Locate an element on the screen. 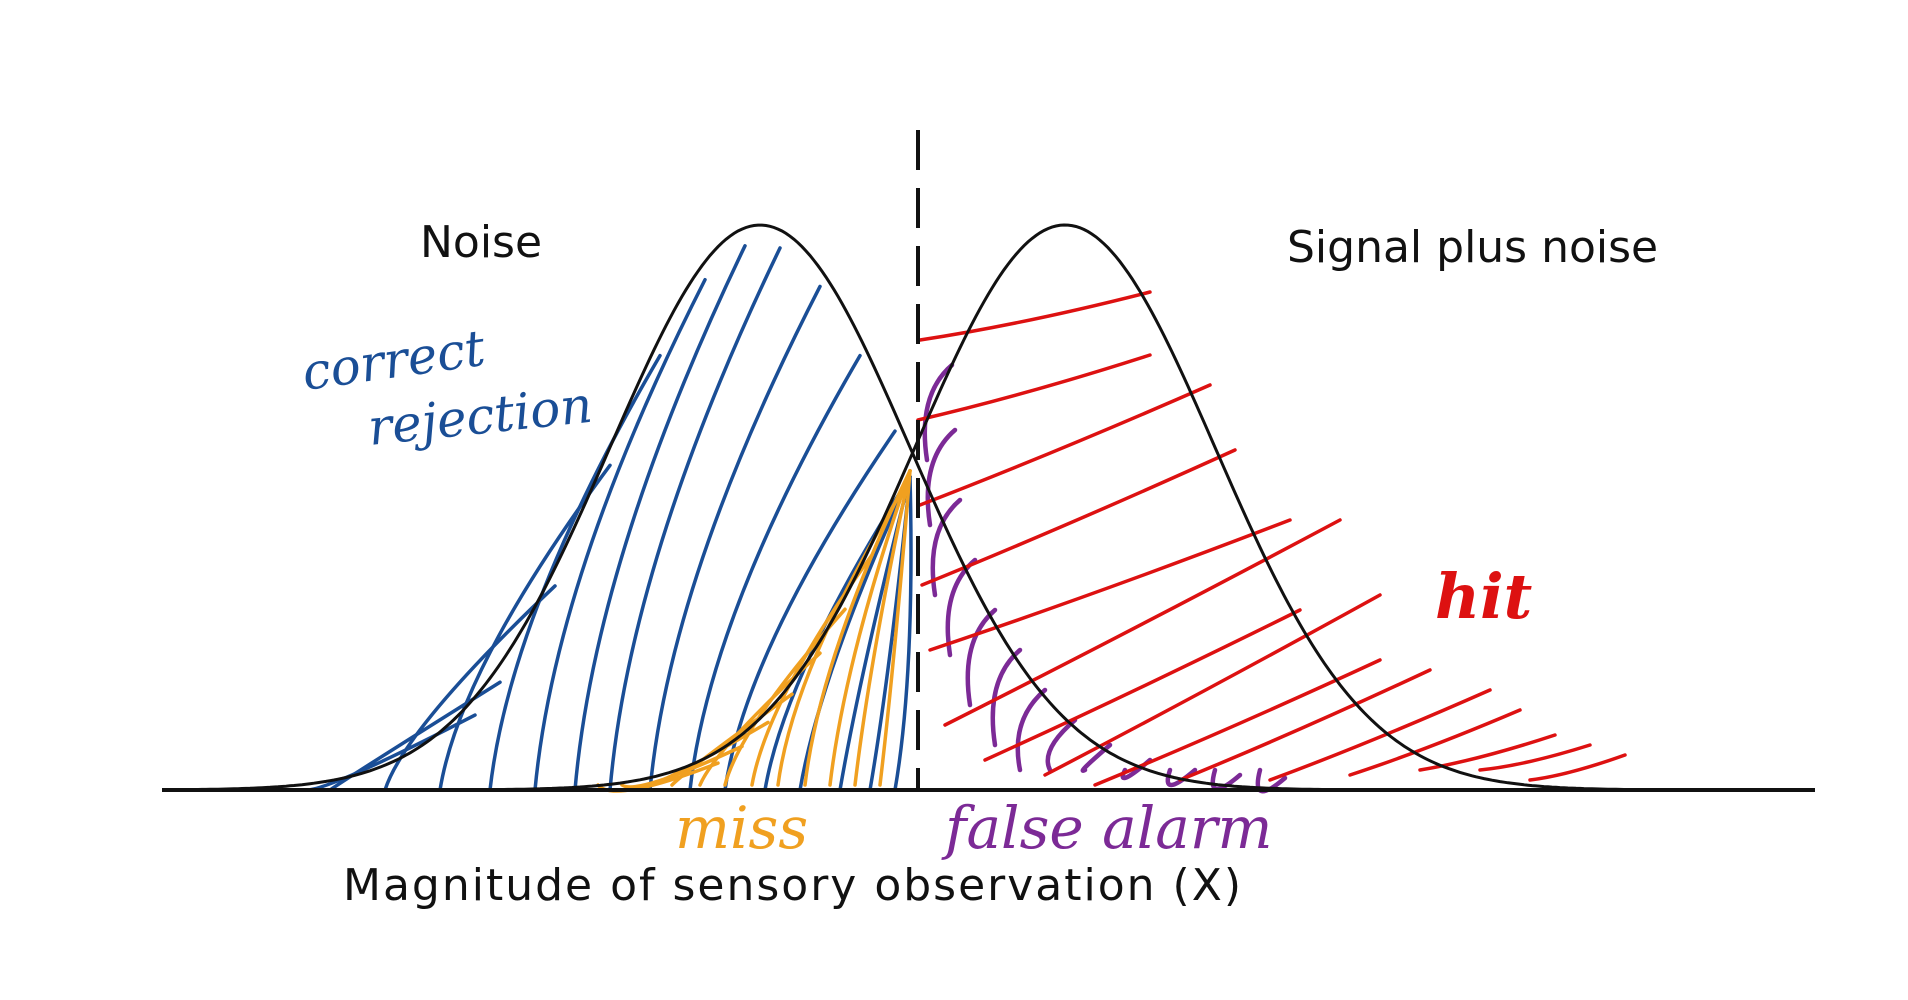  signal-plus-noise-label: Signal plus noise is located at coordinates (1472, 247).